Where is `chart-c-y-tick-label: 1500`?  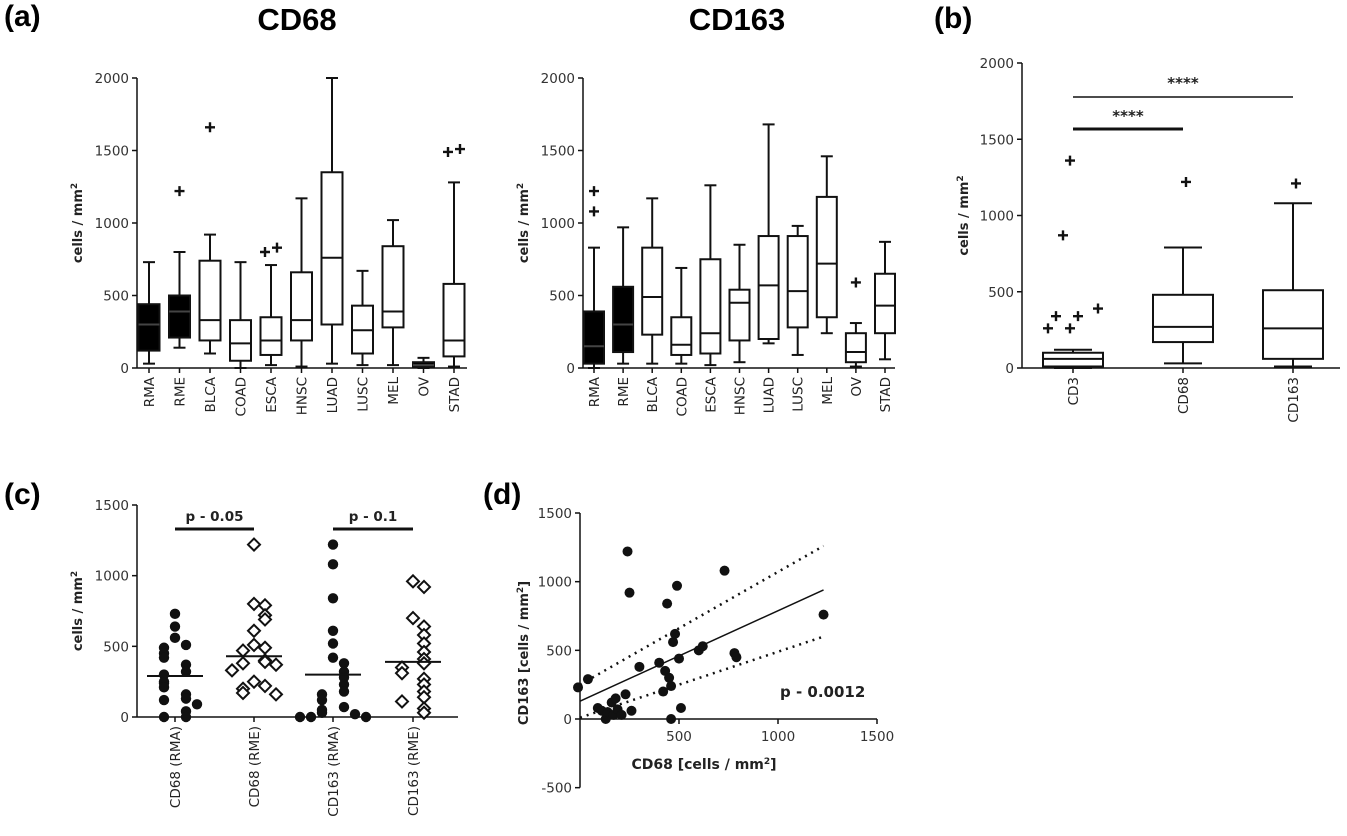
chart-c-y-tick-label: 1500 is located at coordinates (112, 506).